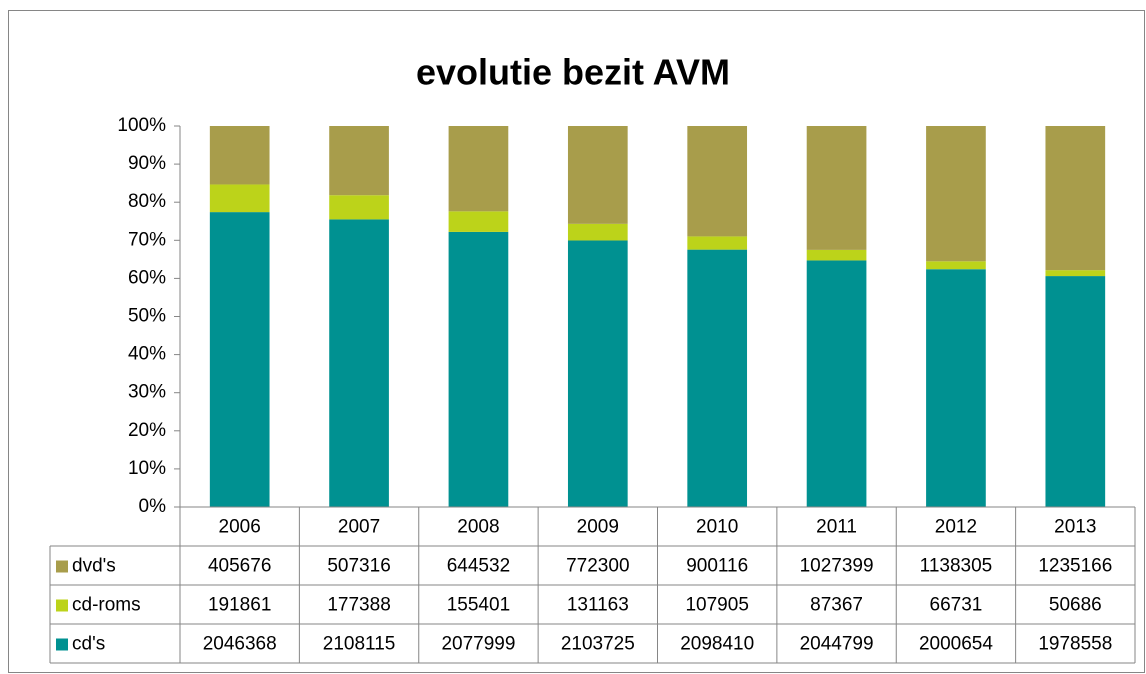  What do you see at coordinates (147, 392) in the screenshot?
I see `y-tick-label: 30%` at bounding box center [147, 392].